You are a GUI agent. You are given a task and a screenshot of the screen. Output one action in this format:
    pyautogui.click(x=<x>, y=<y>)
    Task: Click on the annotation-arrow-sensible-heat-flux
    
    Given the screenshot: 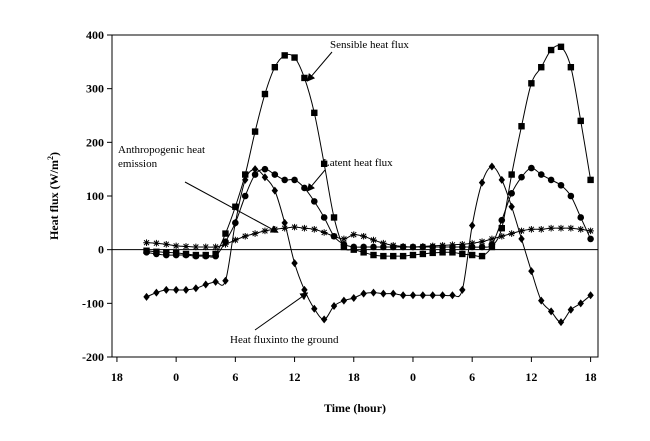 What is the action you would take?
    pyautogui.click(x=319, y=66)
    